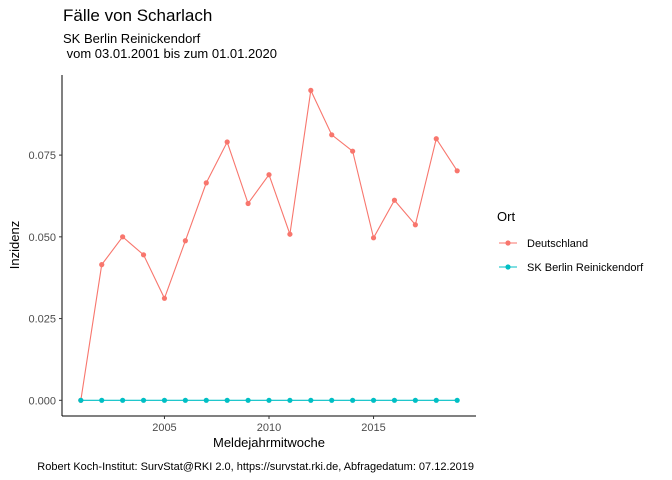 The image size is (672, 480). What do you see at coordinates (506, 216) in the screenshot?
I see `legend-title: Ort` at bounding box center [506, 216].